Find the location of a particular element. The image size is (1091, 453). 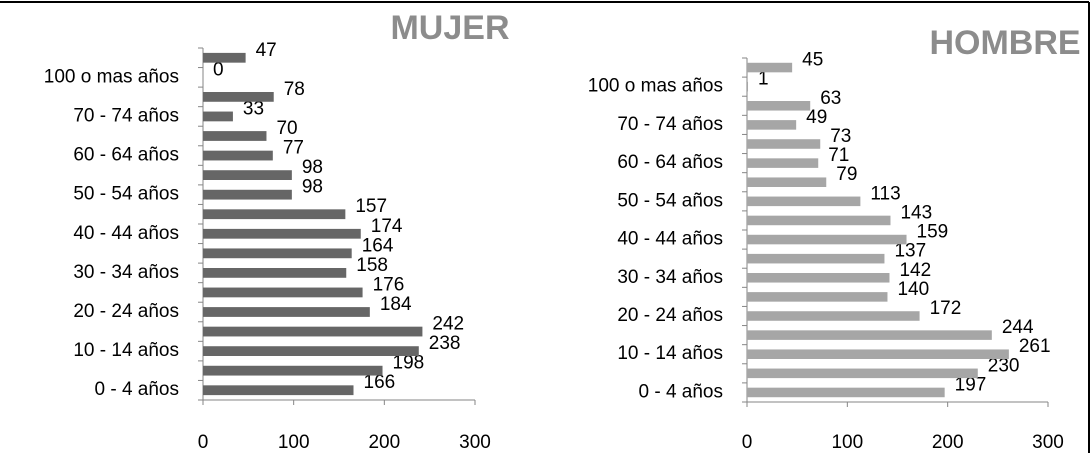

data-label: 0 is located at coordinates (218, 69).